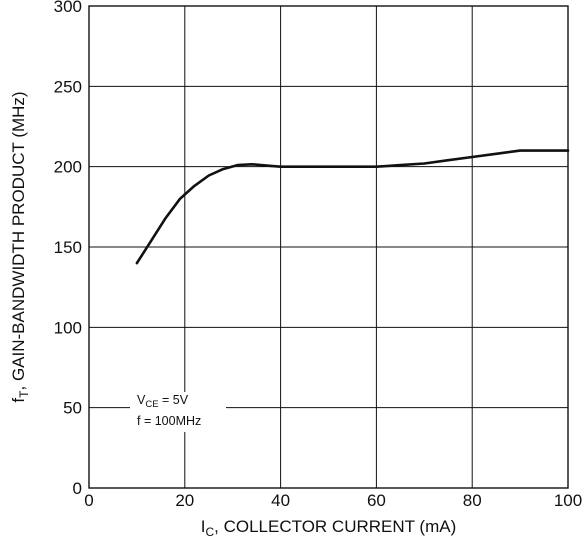  I want to click on x-tick-labels: 0 20 40 60 80 100, so click(333, 500).